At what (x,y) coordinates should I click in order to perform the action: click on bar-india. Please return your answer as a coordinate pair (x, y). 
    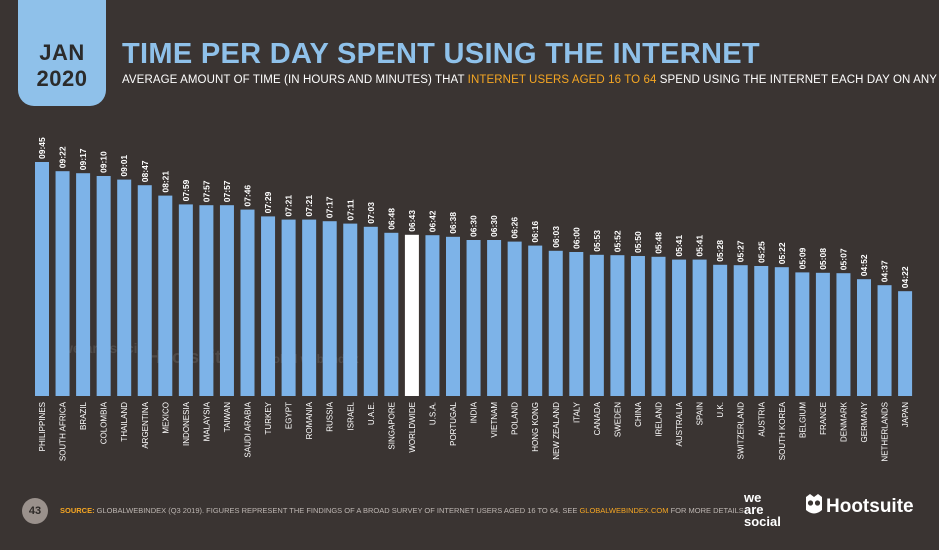
    Looking at the image, I should click on (473, 318).